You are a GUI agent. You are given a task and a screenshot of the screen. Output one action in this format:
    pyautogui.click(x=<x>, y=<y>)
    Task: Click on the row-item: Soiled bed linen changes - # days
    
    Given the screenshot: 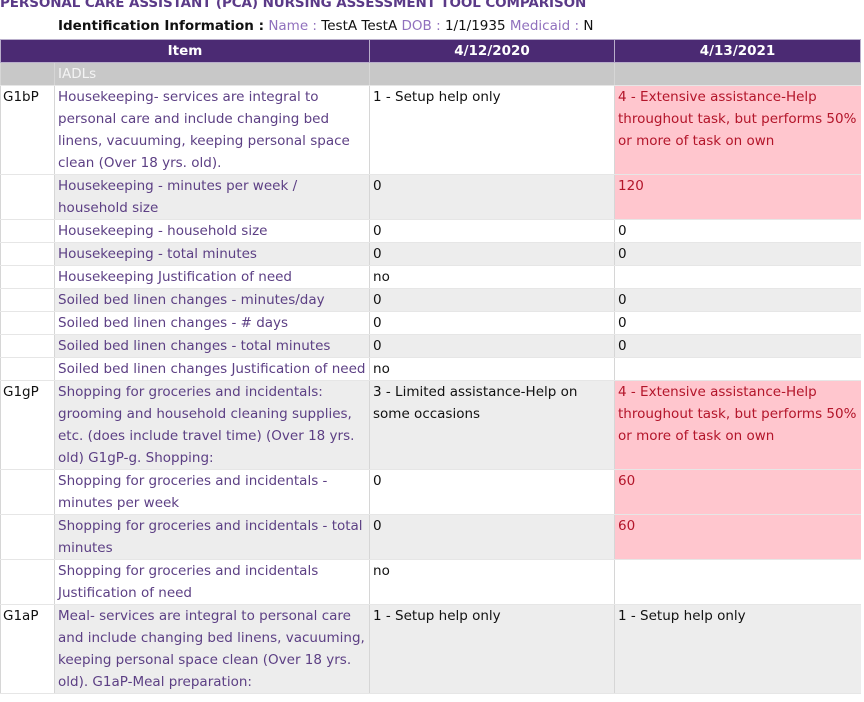 What is the action you would take?
    pyautogui.click(x=211, y=323)
    